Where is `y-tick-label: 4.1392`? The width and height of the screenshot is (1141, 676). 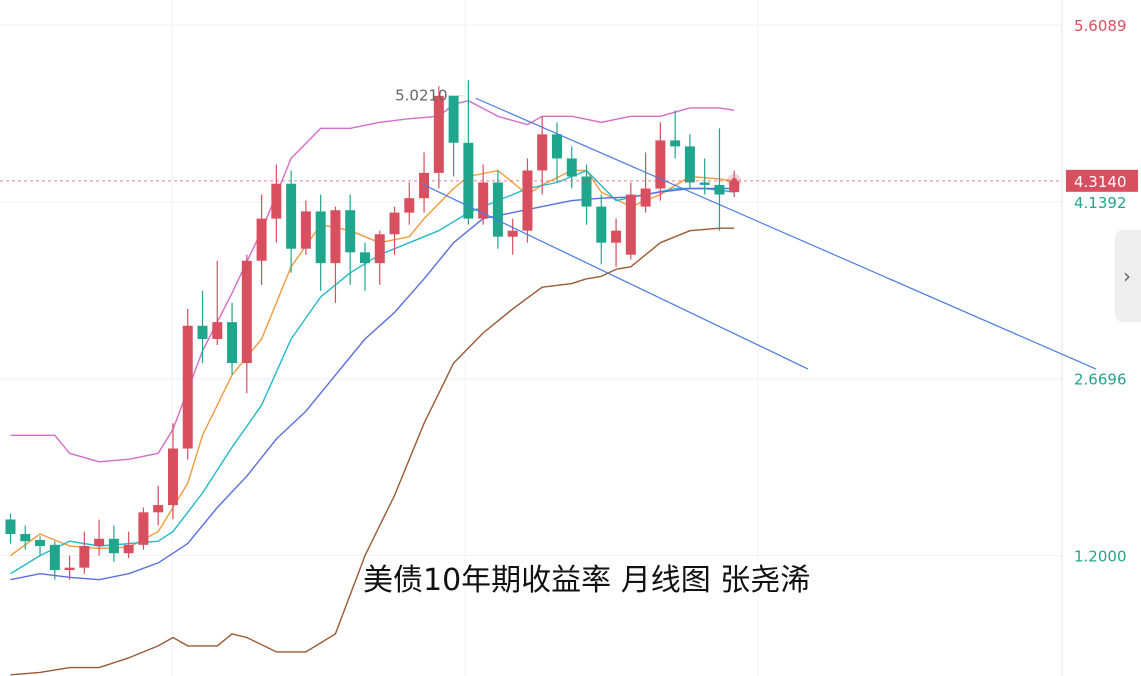
y-tick-label: 4.1392 is located at coordinates (1100, 203).